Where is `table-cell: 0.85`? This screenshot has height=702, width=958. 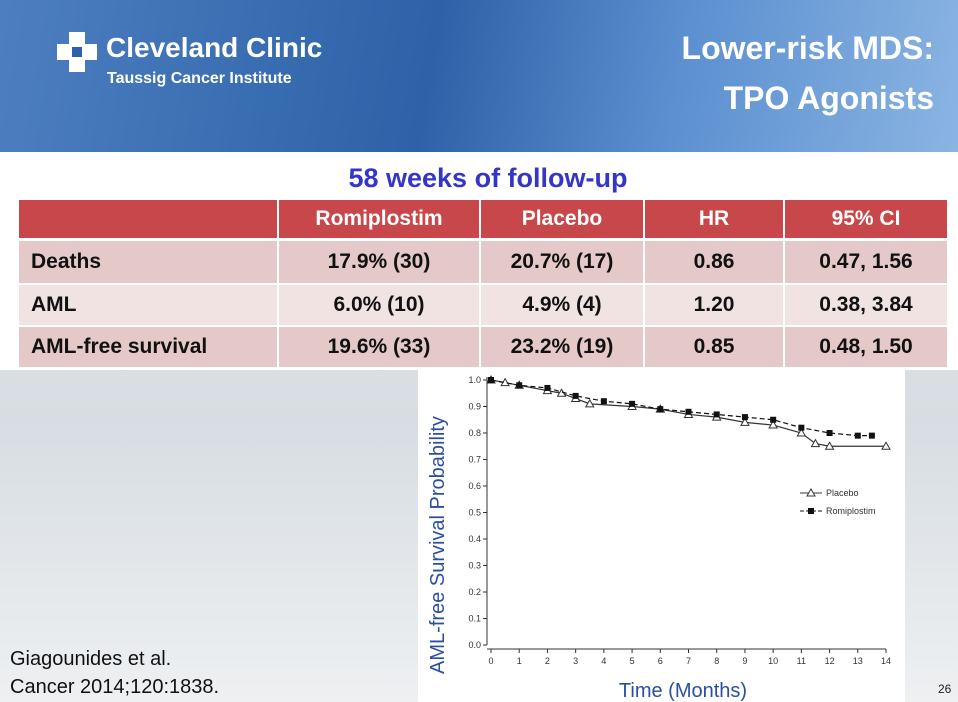
table-cell: 0.85 is located at coordinates (714, 347).